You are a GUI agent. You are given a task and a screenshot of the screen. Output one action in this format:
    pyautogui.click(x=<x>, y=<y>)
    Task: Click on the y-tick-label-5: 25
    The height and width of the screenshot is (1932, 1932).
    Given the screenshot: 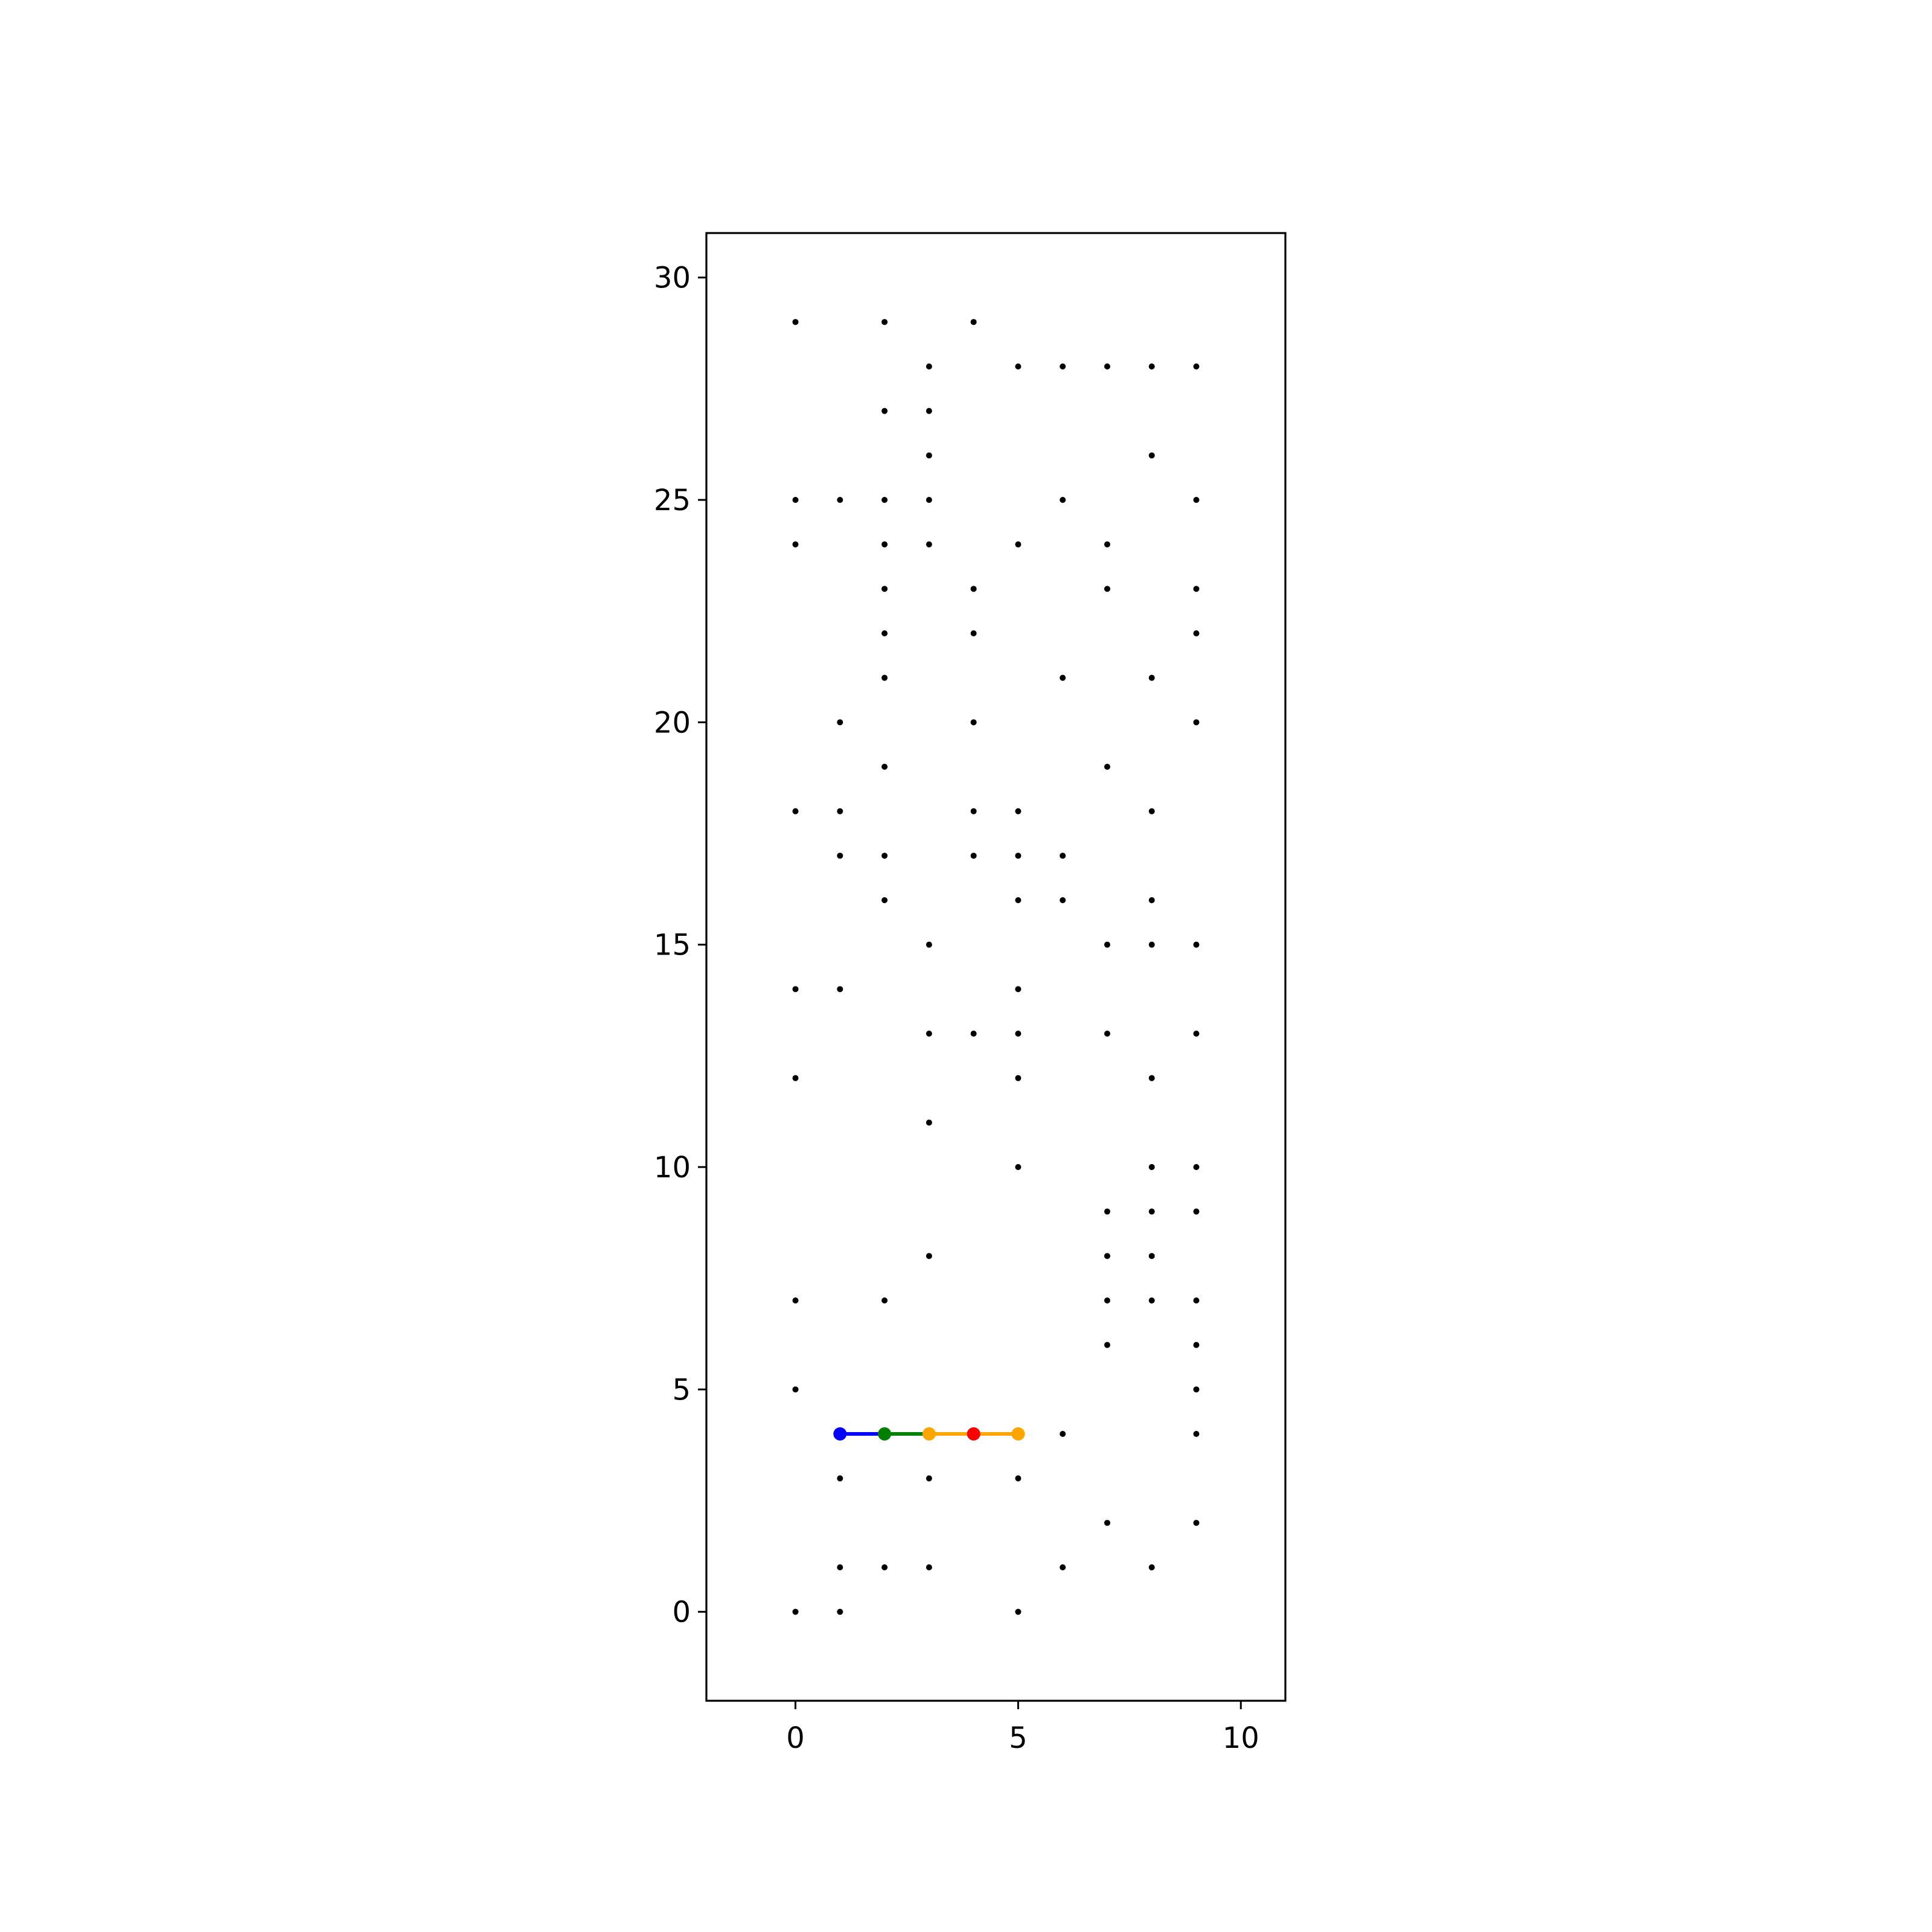 What is the action you would take?
    pyautogui.click(x=673, y=501)
    